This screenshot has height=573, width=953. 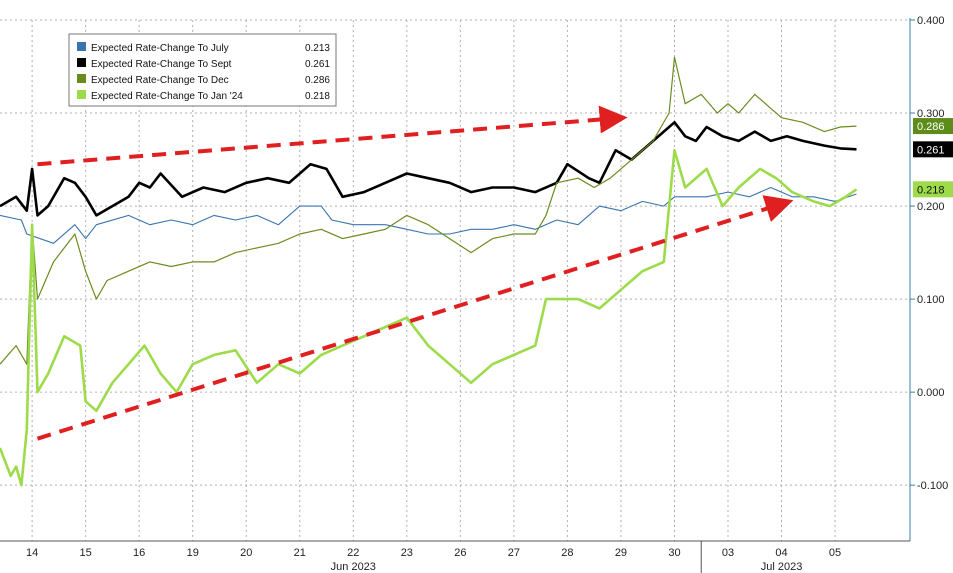 I want to click on legend-value: 0.286, so click(x=317, y=80).